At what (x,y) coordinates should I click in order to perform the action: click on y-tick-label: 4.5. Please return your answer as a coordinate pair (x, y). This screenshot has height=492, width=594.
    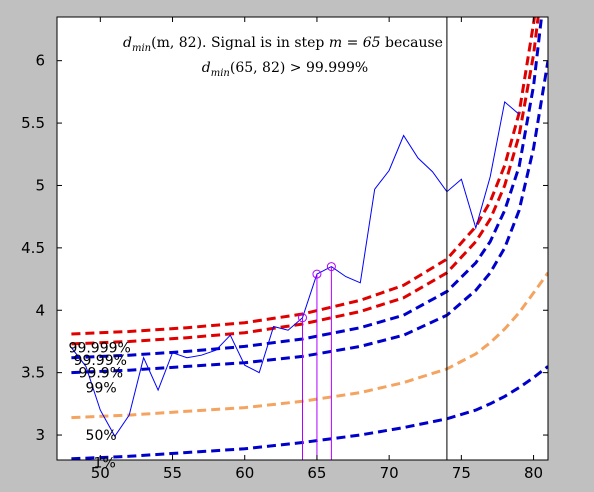
    Looking at the image, I should click on (33, 248).